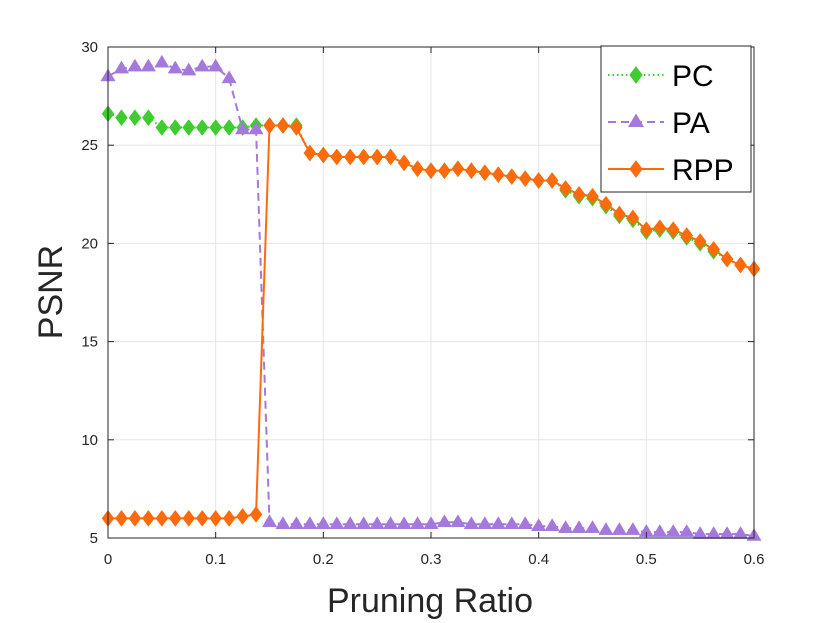 This screenshot has width=830, height=623. What do you see at coordinates (671, 170) in the screenshot?
I see `legend-entry-rpp: RPP` at bounding box center [671, 170].